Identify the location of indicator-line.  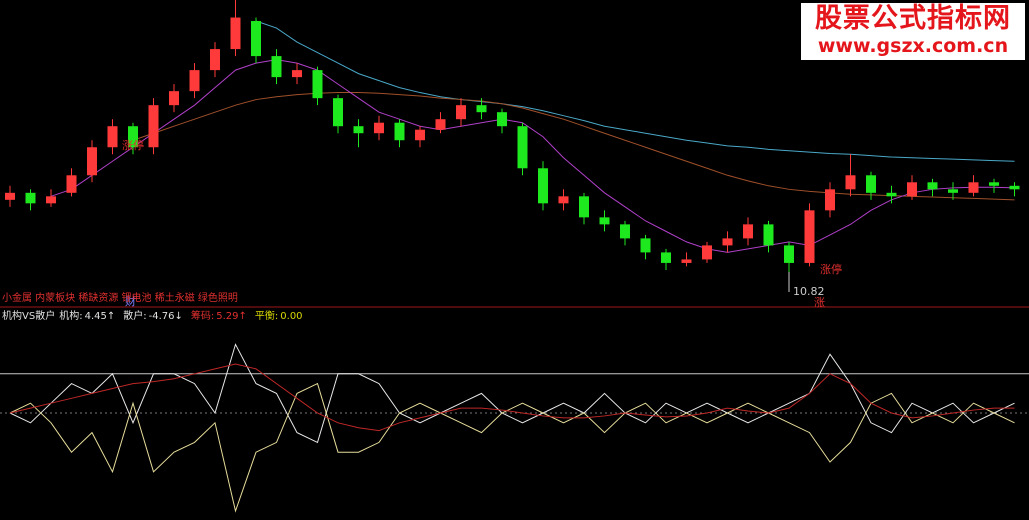
(512, 397).